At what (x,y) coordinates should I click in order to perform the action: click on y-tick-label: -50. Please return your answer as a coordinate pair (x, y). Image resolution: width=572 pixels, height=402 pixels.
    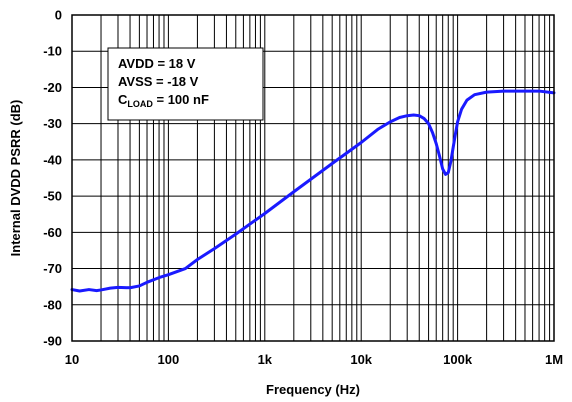
    Looking at the image, I should click on (52, 196).